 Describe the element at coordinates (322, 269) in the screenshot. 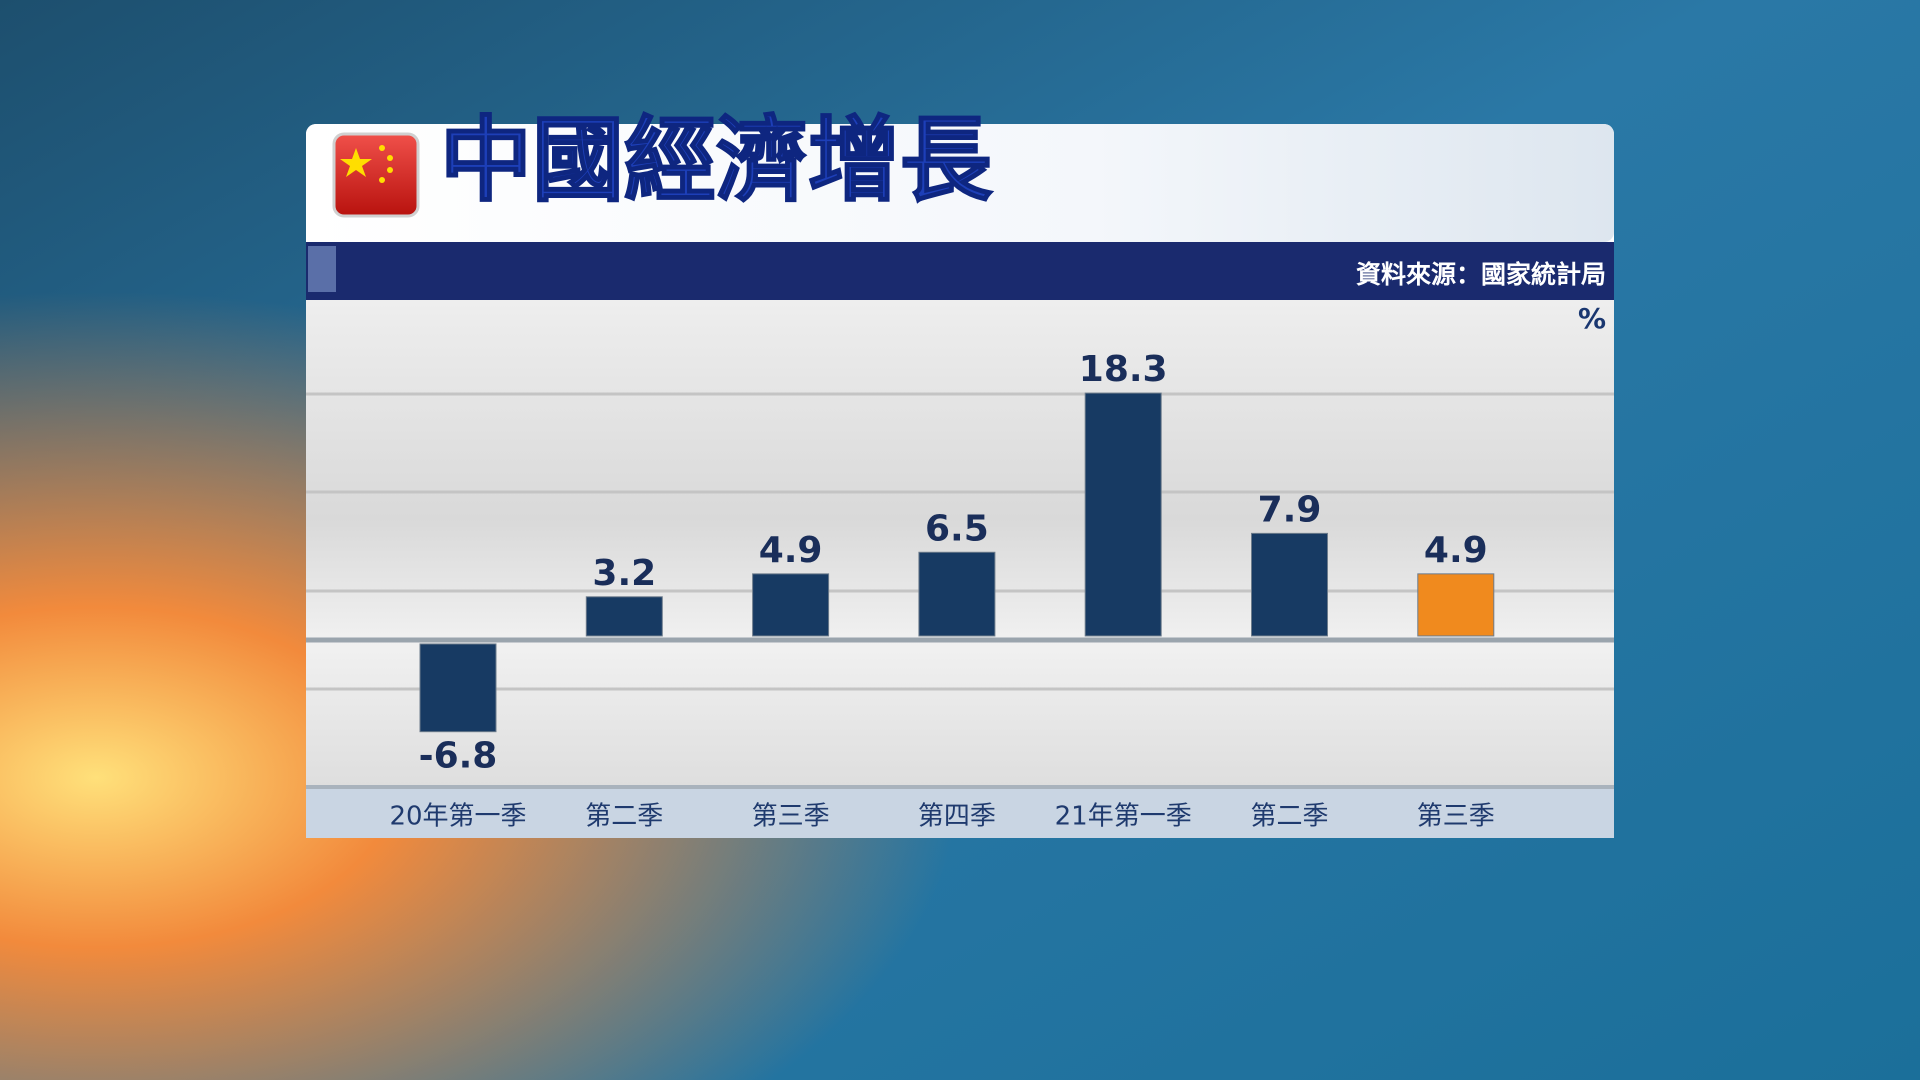

I see `source-band-accent` at that location.